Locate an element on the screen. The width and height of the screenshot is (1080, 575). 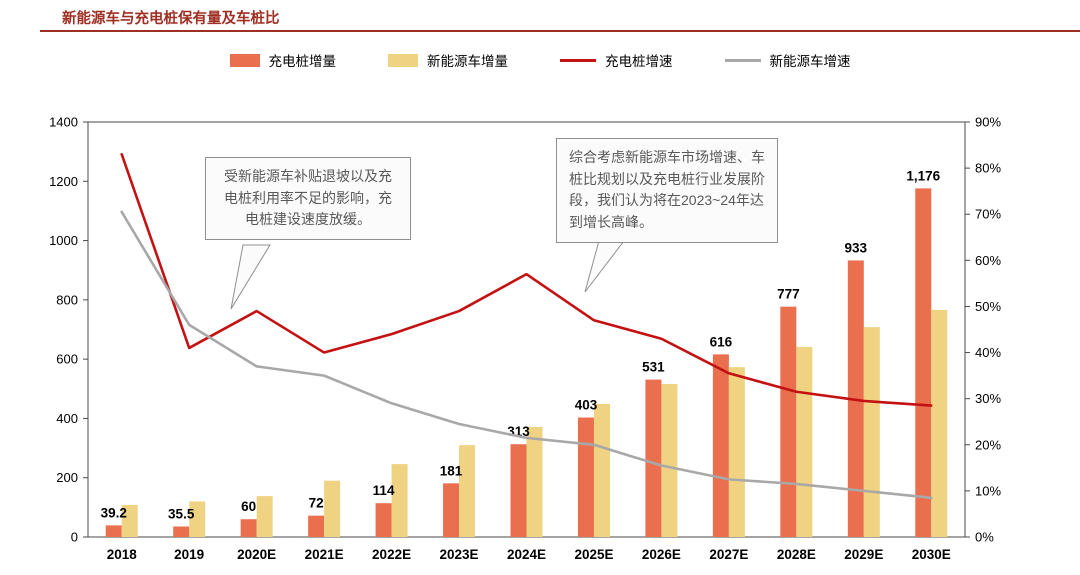
left-axis-tick-label: 0 is located at coordinates (74, 537).